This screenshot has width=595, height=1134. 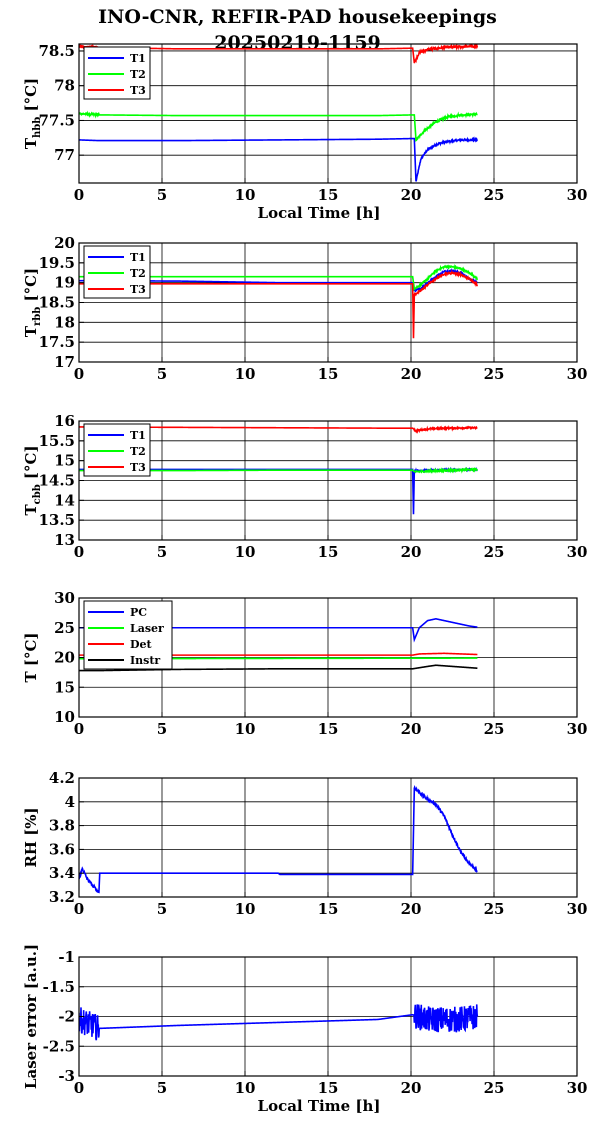 I want to click on legend-label: Laser, so click(x=147, y=628).